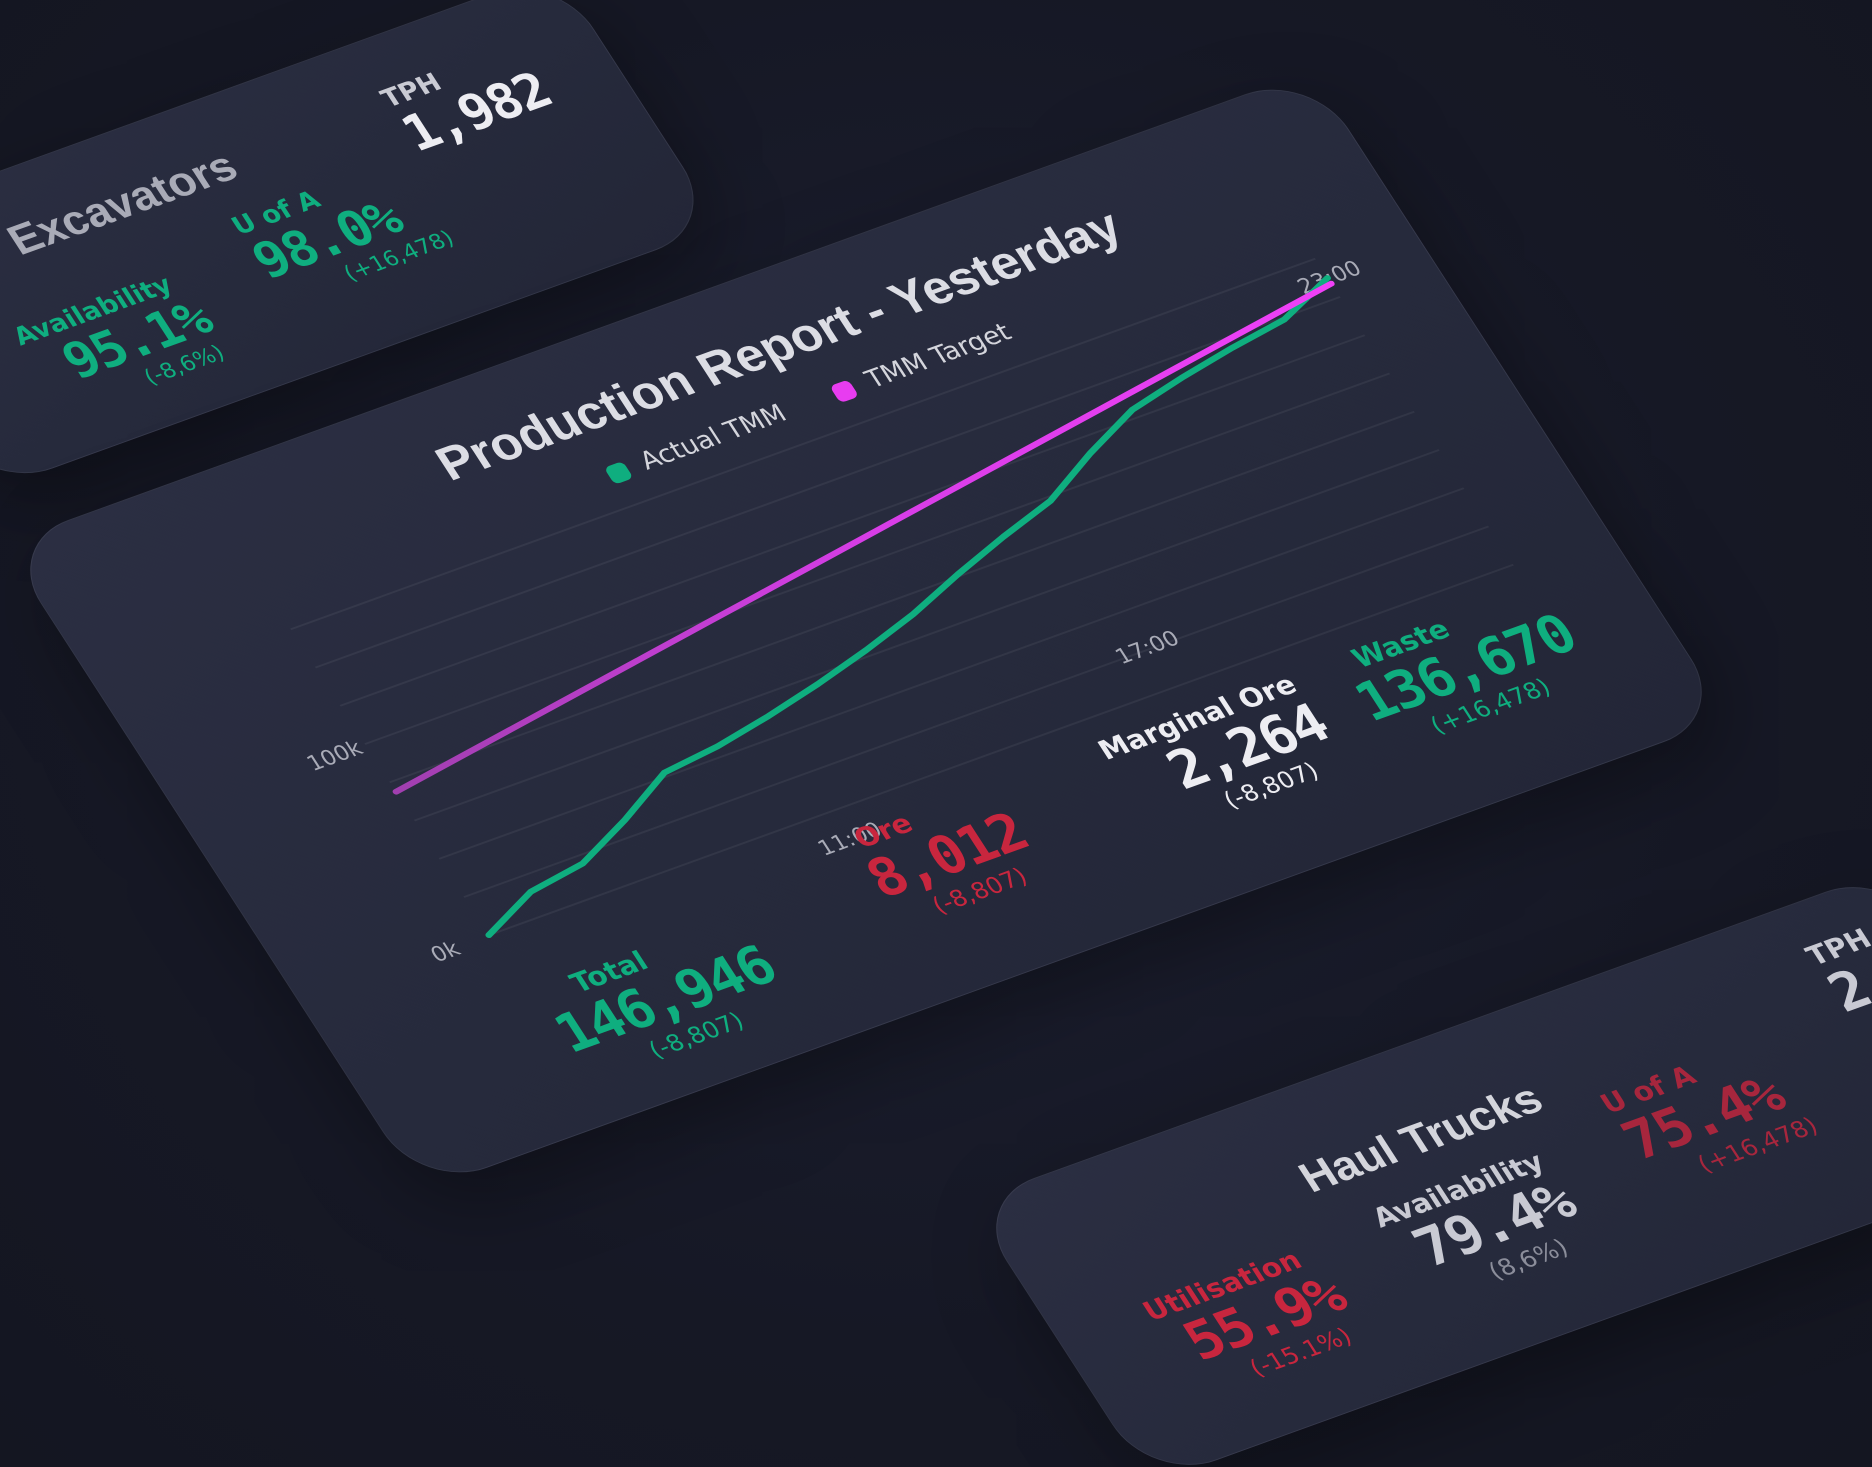 This screenshot has height=1467, width=1872. Describe the element at coordinates (335, 756) in the screenshot. I see `y-tick-label: 100k` at that location.